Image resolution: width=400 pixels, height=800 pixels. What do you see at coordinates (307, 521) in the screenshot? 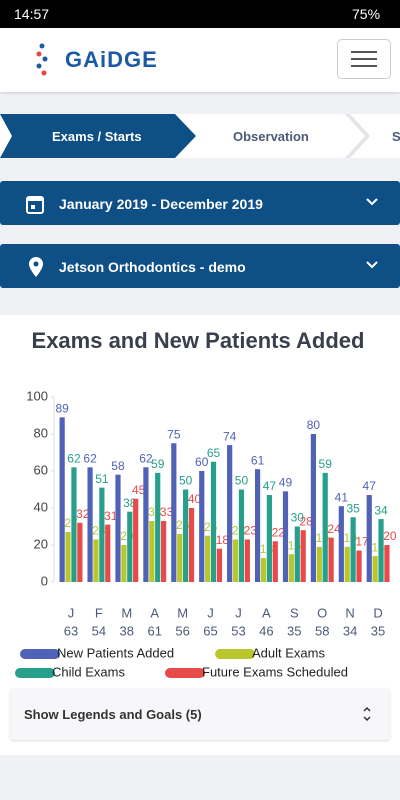
I see `data-label: 28` at bounding box center [307, 521].